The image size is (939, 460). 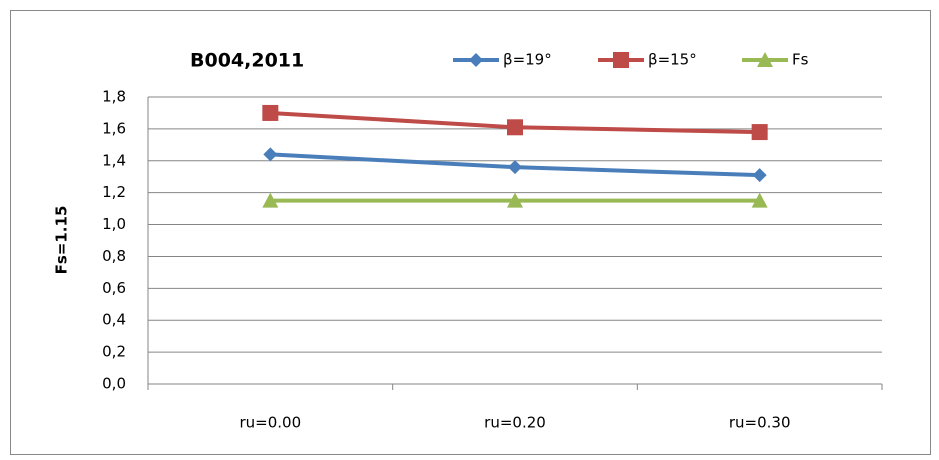 What do you see at coordinates (114, 160) in the screenshot?
I see `y-tick-label: 1,4` at bounding box center [114, 160].